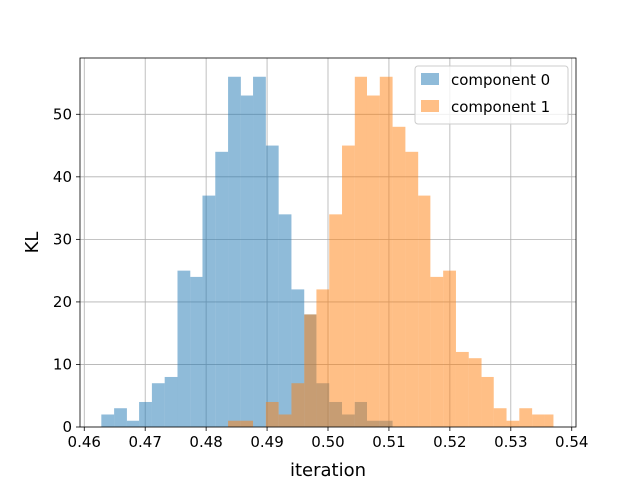  I want to click on legend: component 0 component 1, so click(491, 95).